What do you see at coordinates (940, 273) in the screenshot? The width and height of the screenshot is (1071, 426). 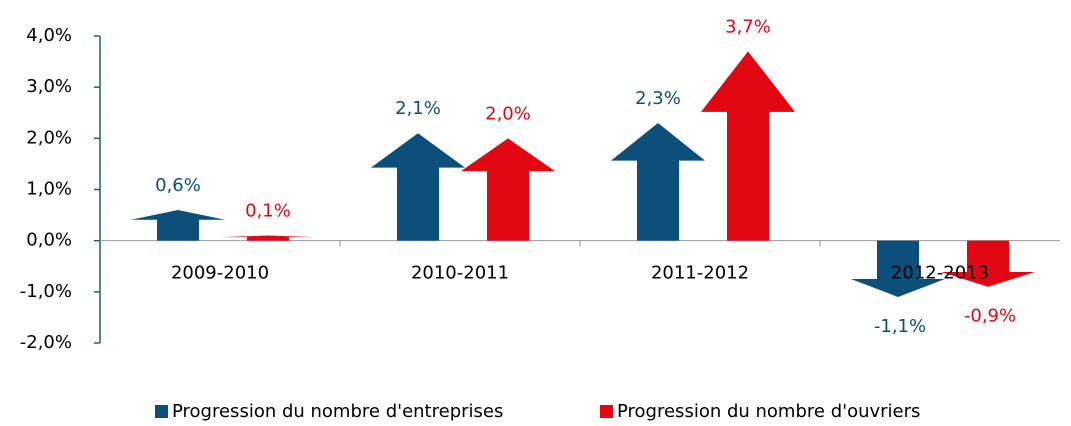 I see `x-tick-label: 2012-2013` at bounding box center [940, 273].